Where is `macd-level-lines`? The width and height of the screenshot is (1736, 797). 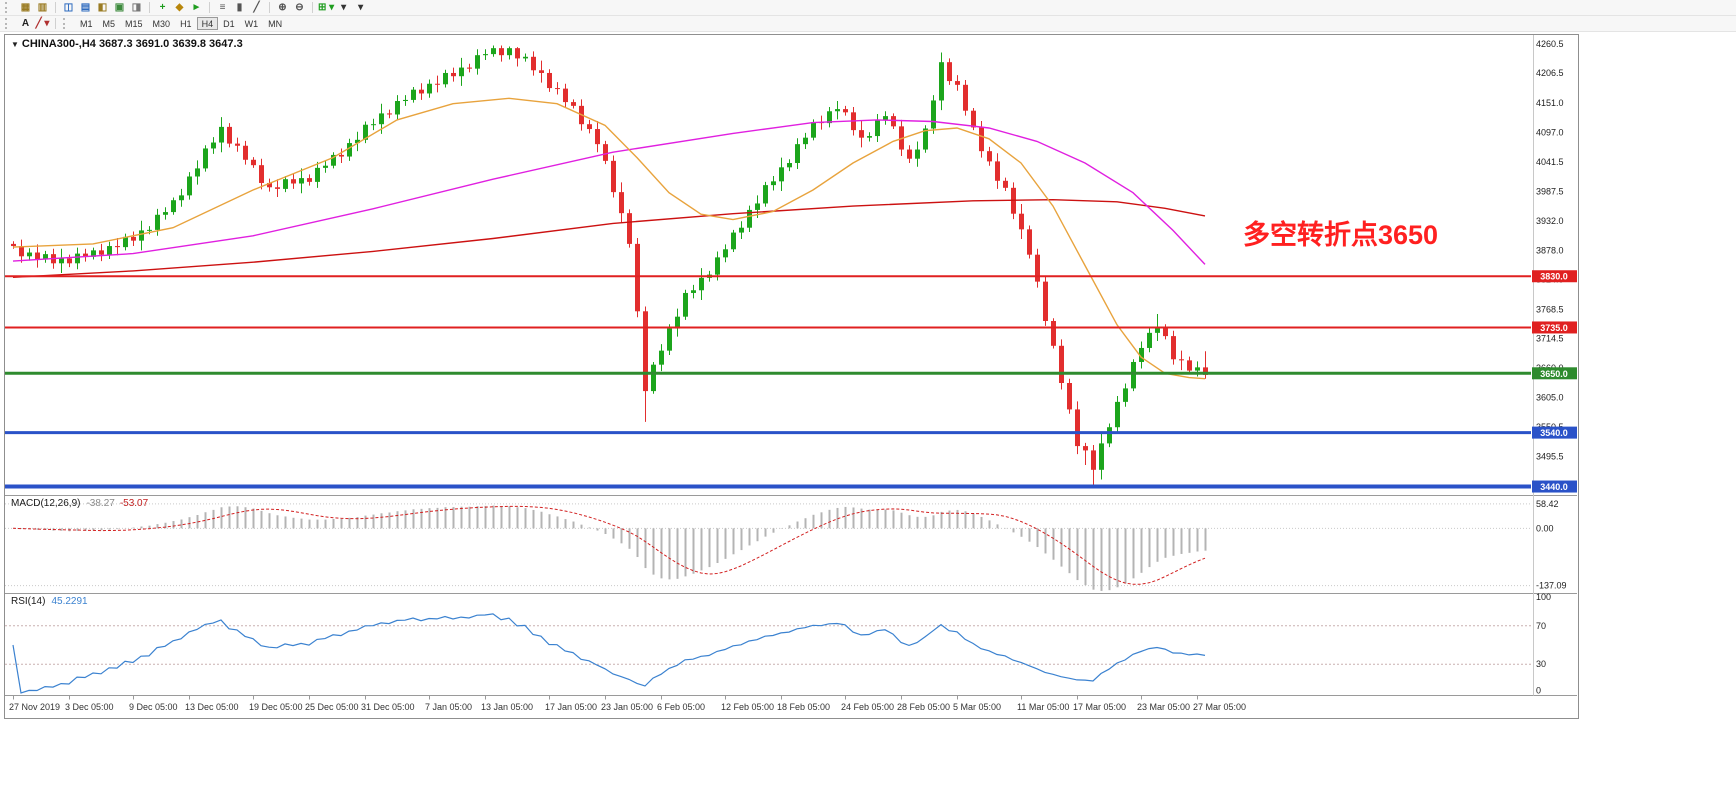 macd-level-lines is located at coordinates (768, 545).